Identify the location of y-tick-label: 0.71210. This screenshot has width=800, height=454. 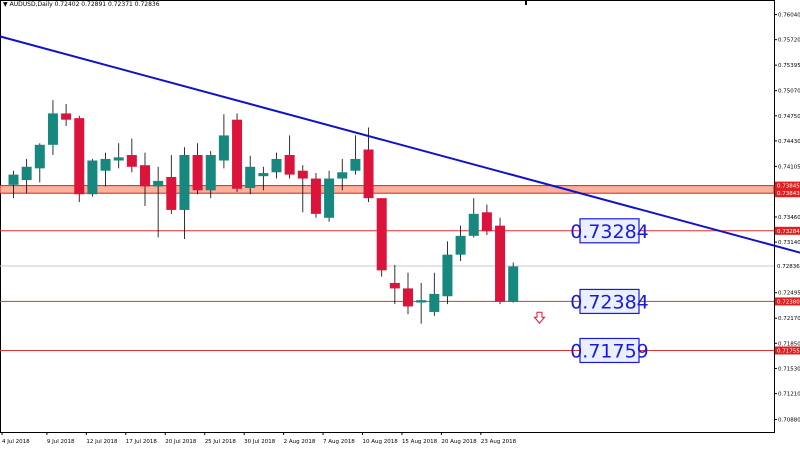
(789, 395).